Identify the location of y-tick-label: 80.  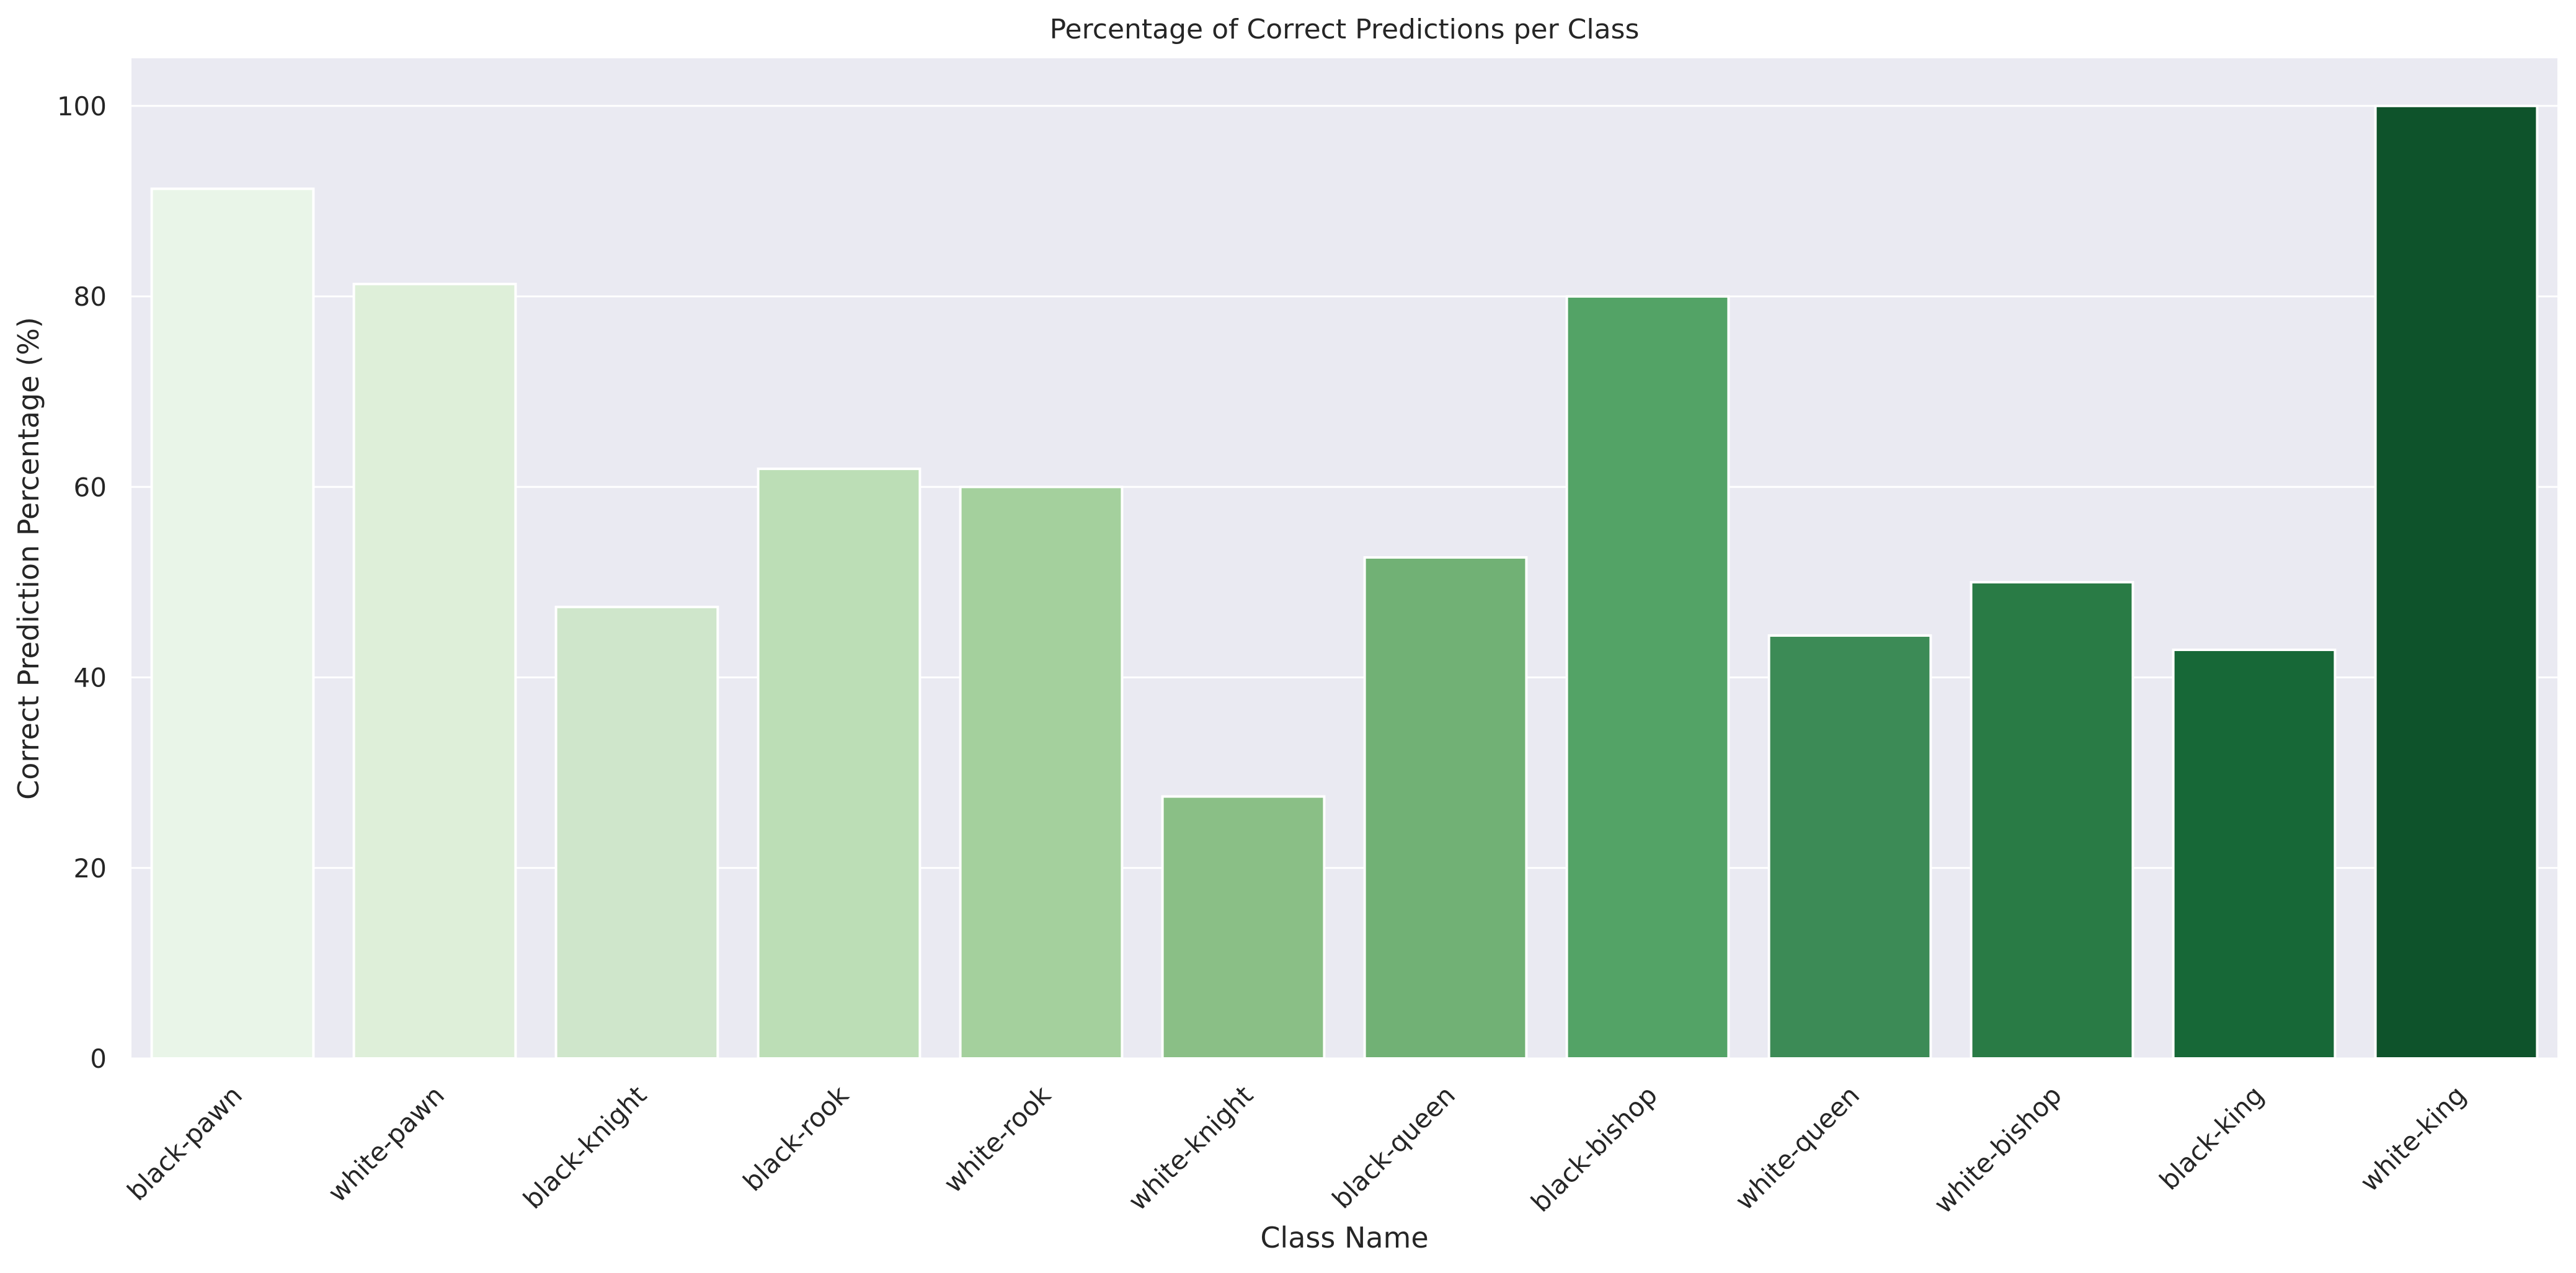
(90, 297).